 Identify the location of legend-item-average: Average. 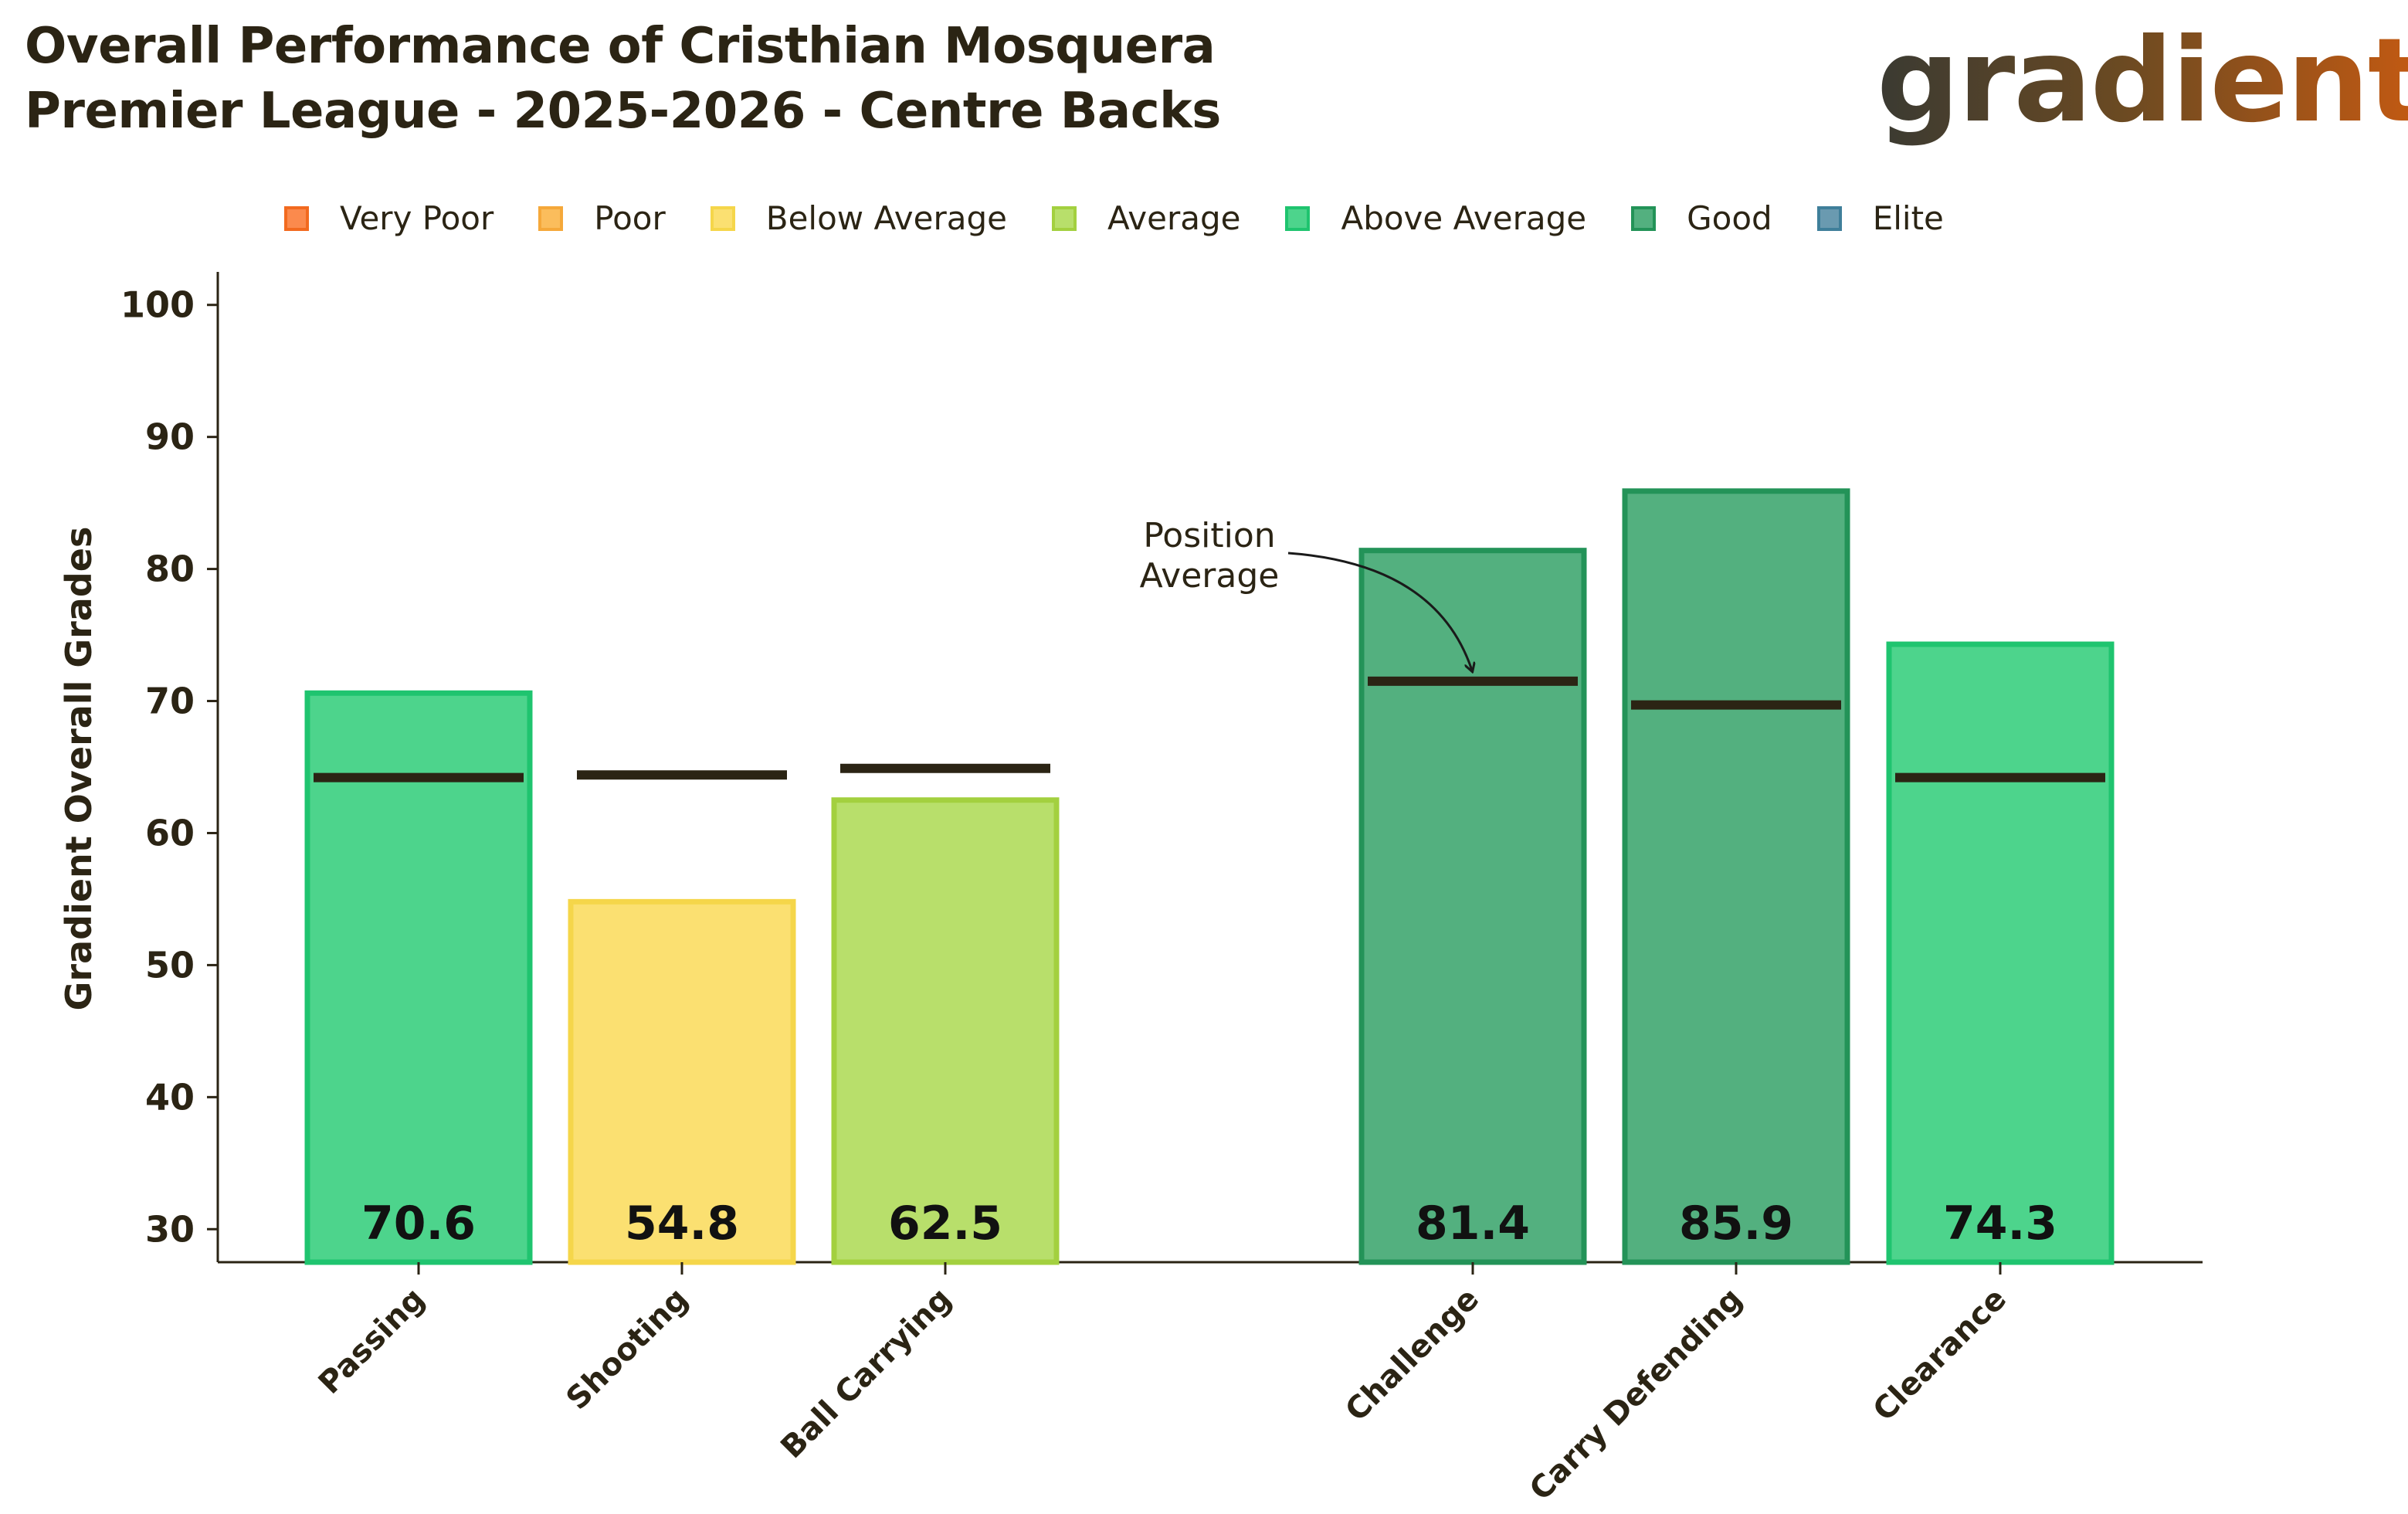
(1146, 218).